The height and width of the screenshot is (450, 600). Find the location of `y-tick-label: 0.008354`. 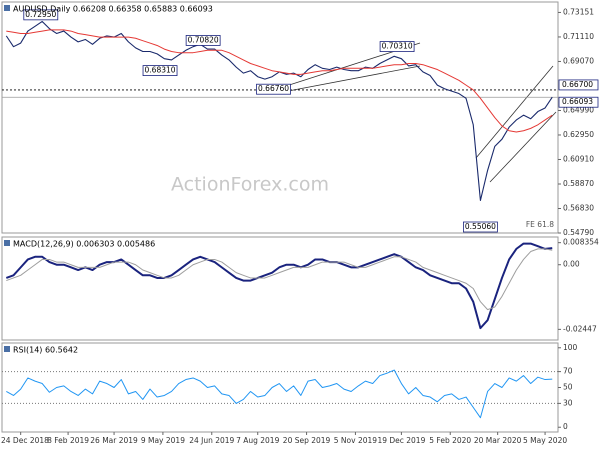

y-tick-label: 0.008354 is located at coordinates (581, 242).